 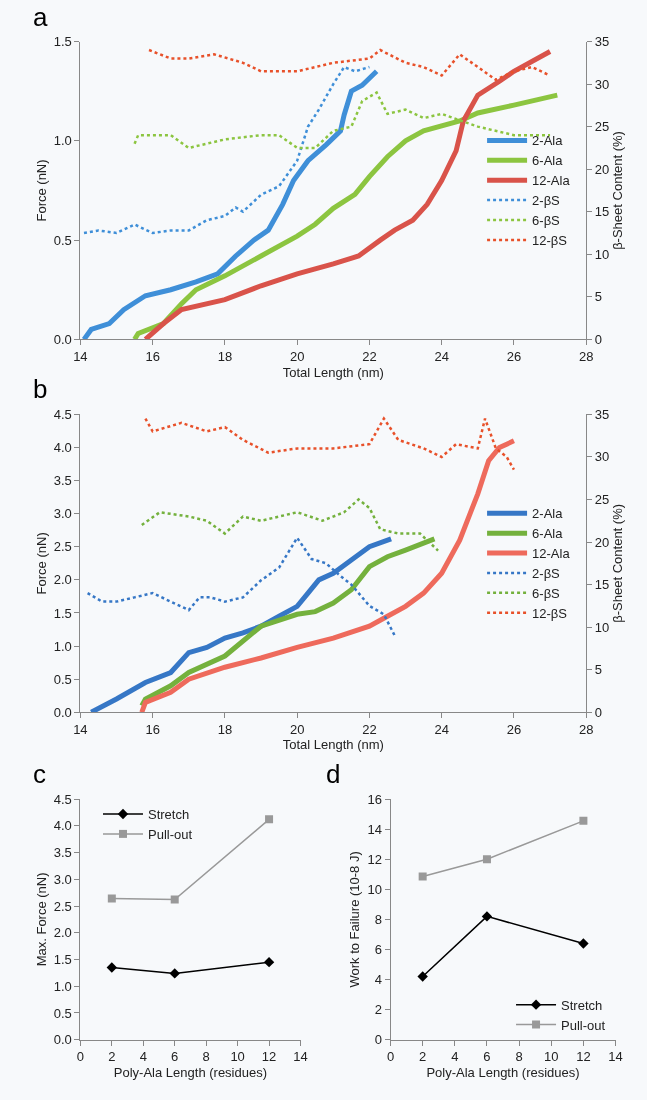 What do you see at coordinates (225, 356) in the screenshot?
I see `x-tick-label: 18` at bounding box center [225, 356].